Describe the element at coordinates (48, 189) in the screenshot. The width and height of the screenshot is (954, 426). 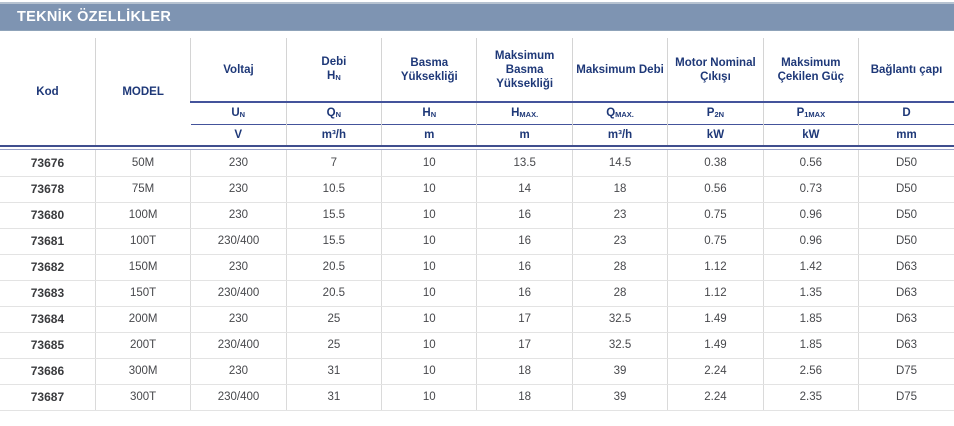
I see `kod-cell: 73678` at that location.